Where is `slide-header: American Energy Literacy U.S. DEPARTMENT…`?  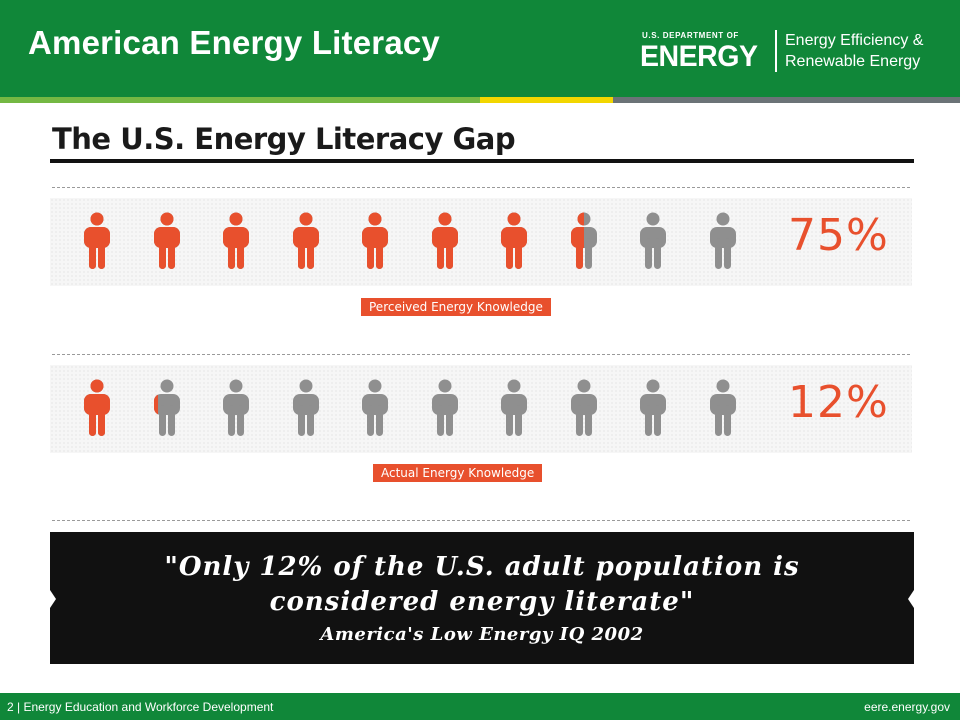
slide-header: American Energy Literacy U.S. DEPARTMENT… is located at coordinates (480, 48).